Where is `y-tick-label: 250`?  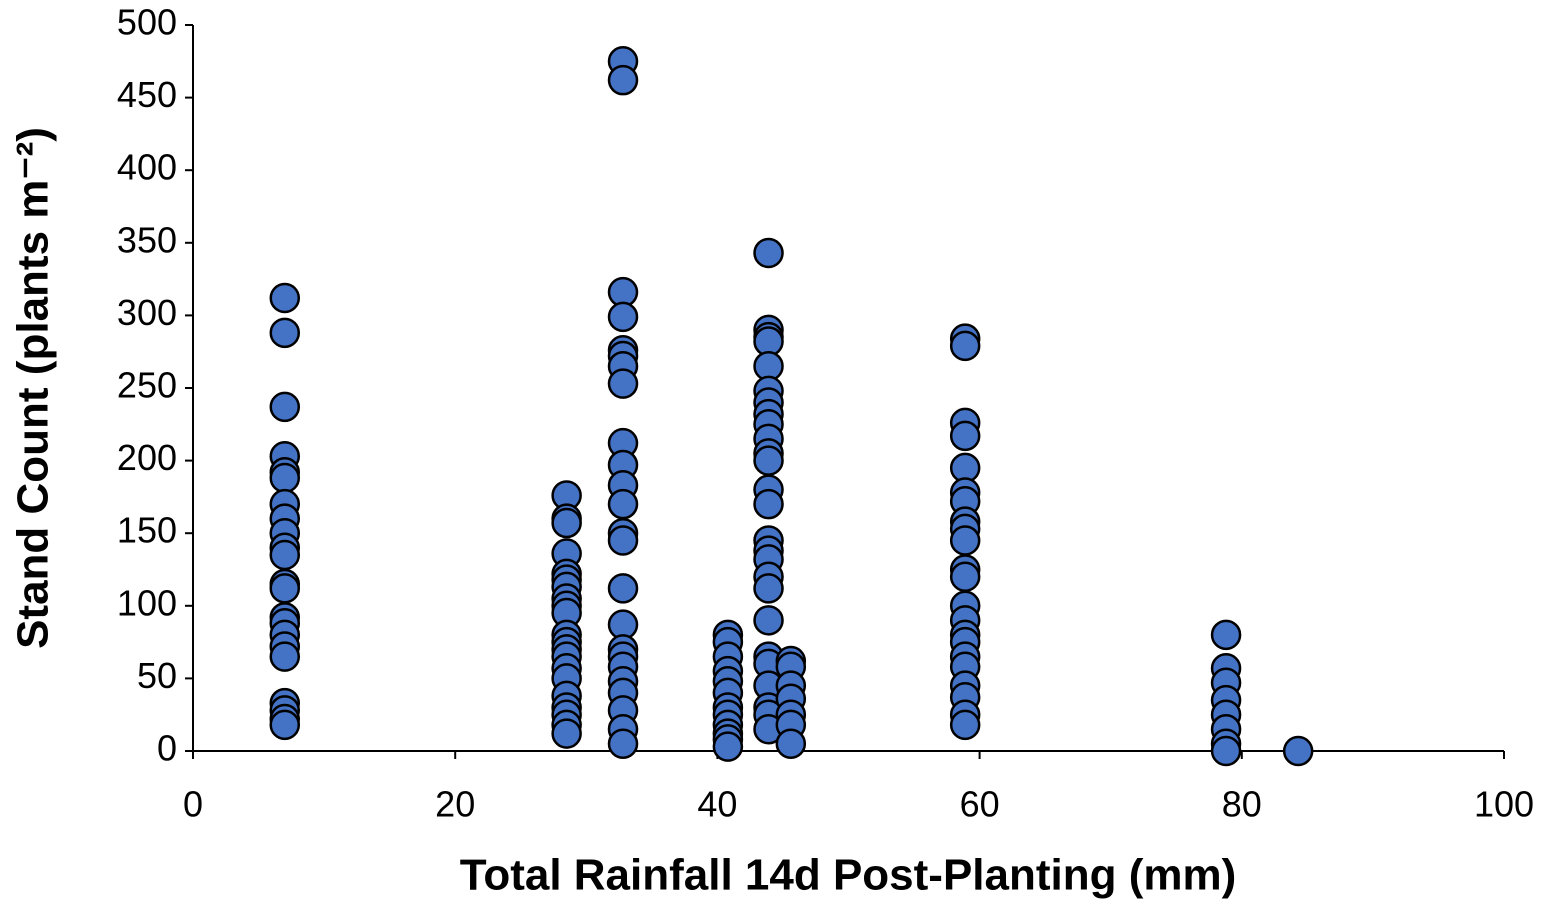
y-tick-label: 250 is located at coordinates (147, 385).